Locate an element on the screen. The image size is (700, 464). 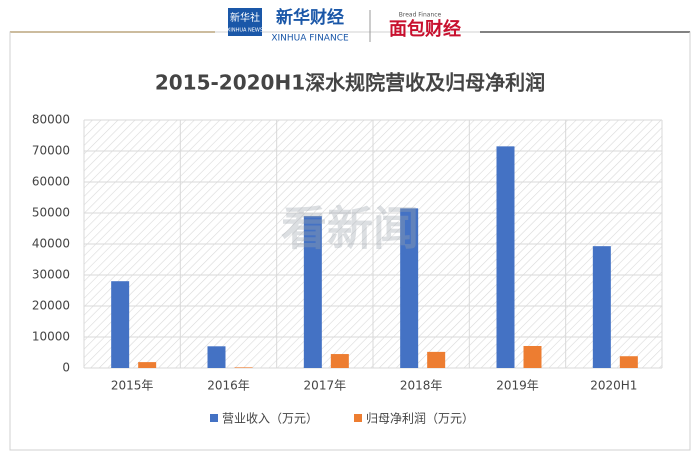
logo-sub: Bread Finance is located at coordinates (420, 15).